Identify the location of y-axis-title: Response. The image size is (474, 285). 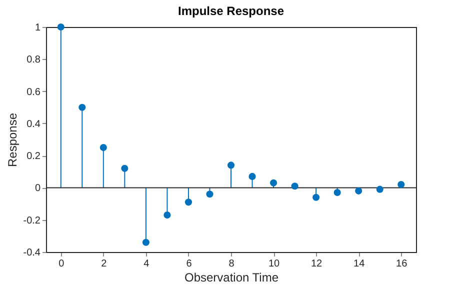
(12, 140).